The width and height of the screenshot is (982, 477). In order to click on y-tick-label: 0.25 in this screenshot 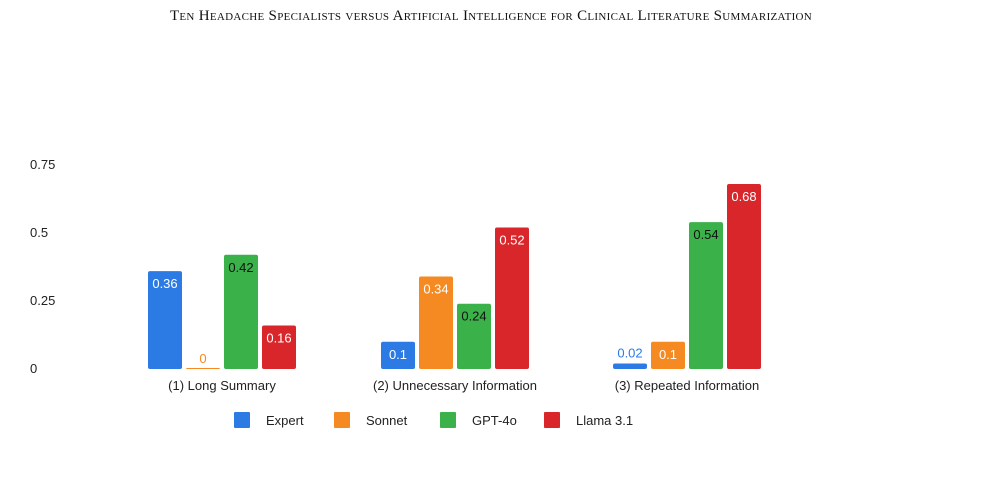, I will do `click(42, 300)`.